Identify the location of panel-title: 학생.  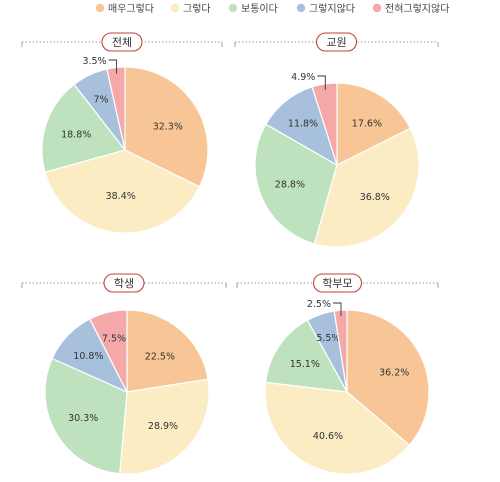
(124, 283).